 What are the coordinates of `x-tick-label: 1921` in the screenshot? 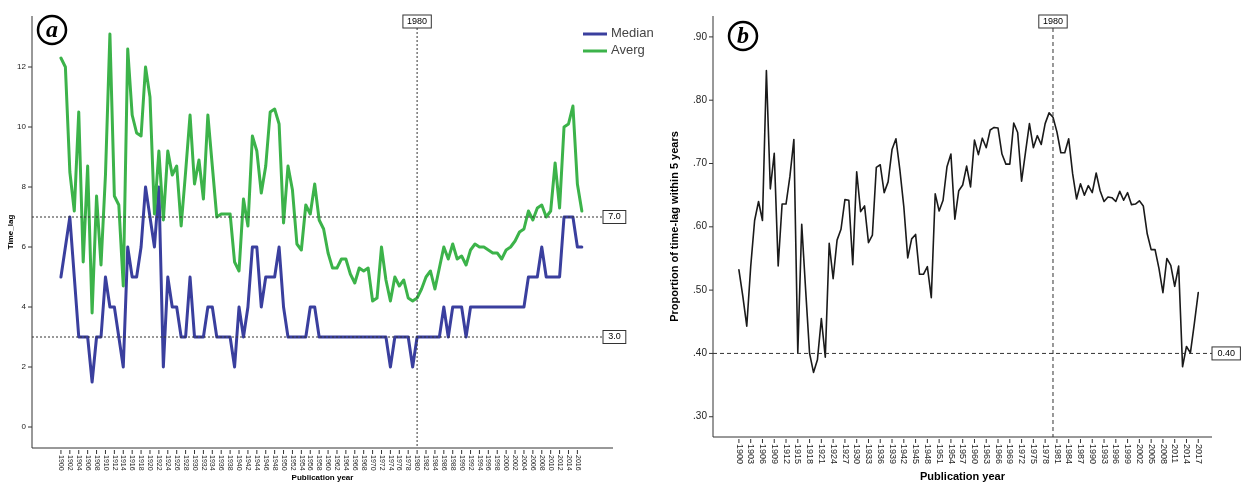 It's located at (821, 454).